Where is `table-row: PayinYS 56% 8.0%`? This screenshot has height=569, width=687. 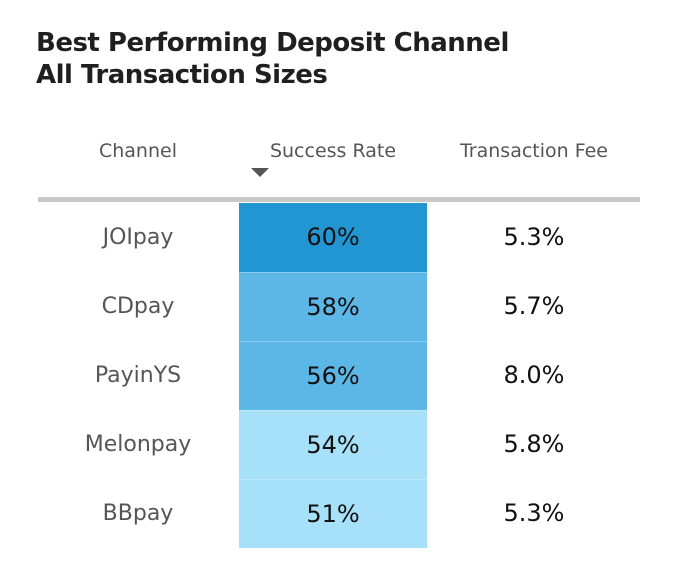
table-row: PayinYS 56% 8.0% is located at coordinates (339, 375).